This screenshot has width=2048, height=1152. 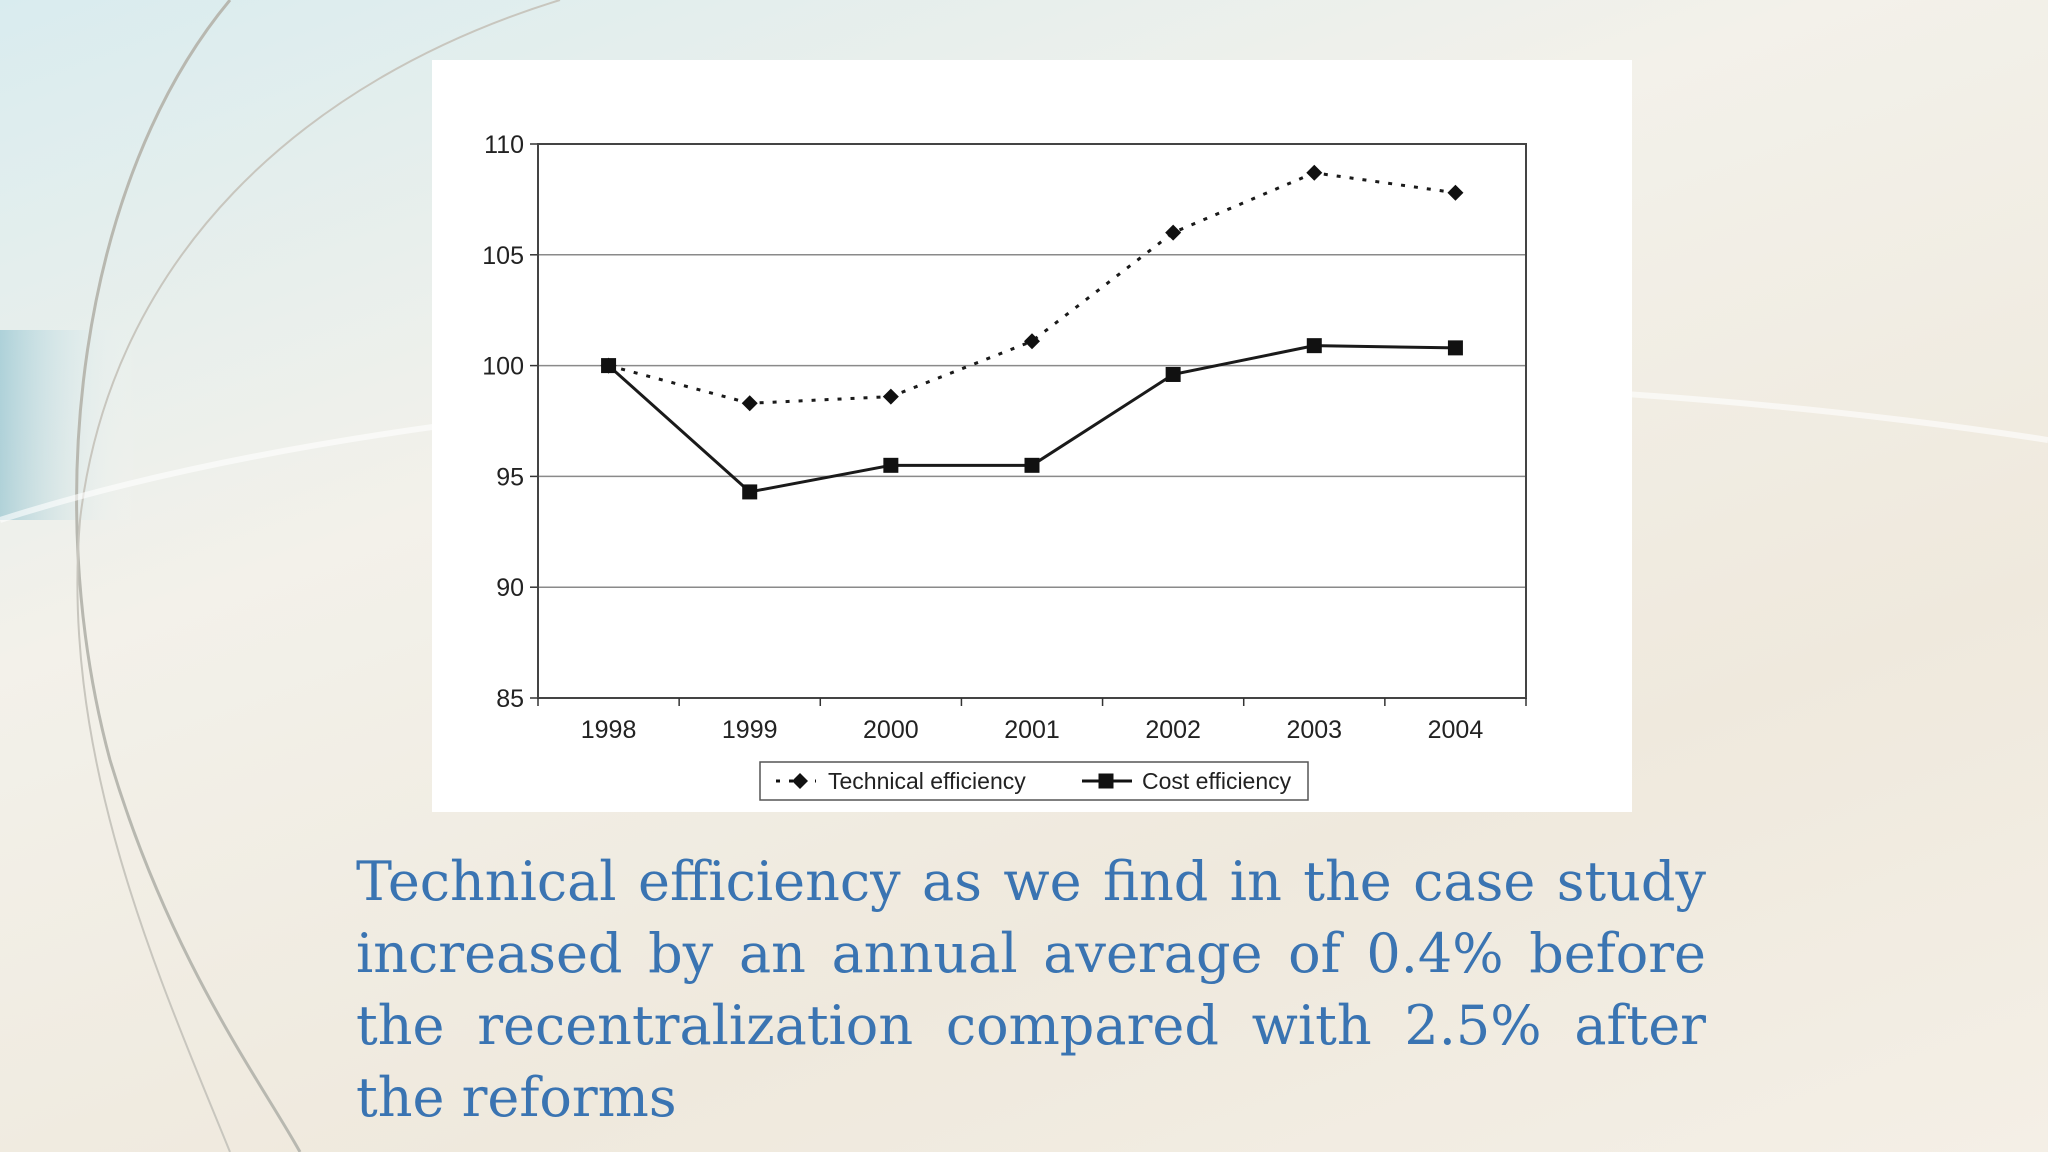 What do you see at coordinates (1032, 730) in the screenshot?
I see `x-tick-label: 2001` at bounding box center [1032, 730].